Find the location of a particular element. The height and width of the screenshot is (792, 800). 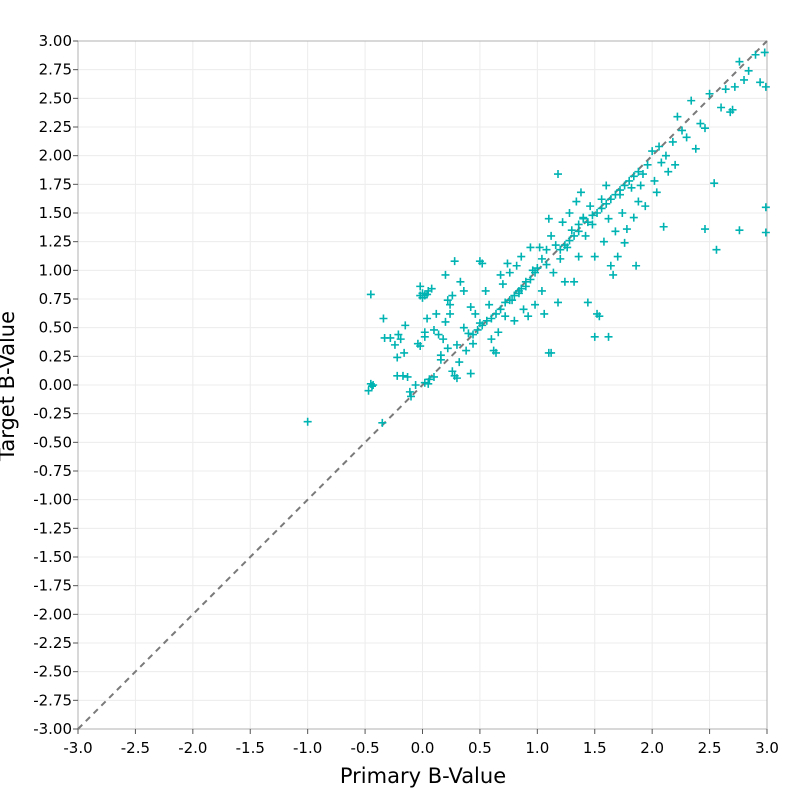

y-tick-label: -2.75 is located at coordinates (52, 700).